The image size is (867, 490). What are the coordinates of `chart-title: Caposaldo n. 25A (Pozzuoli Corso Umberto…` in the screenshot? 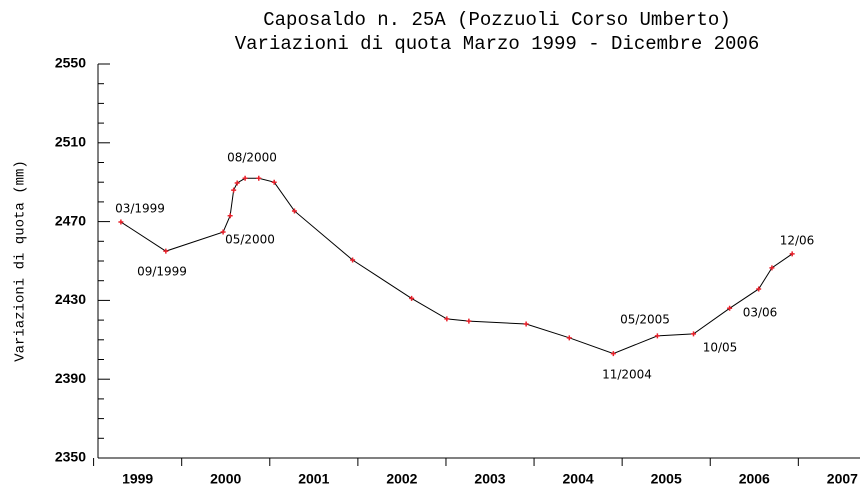 It's located at (496, 20).